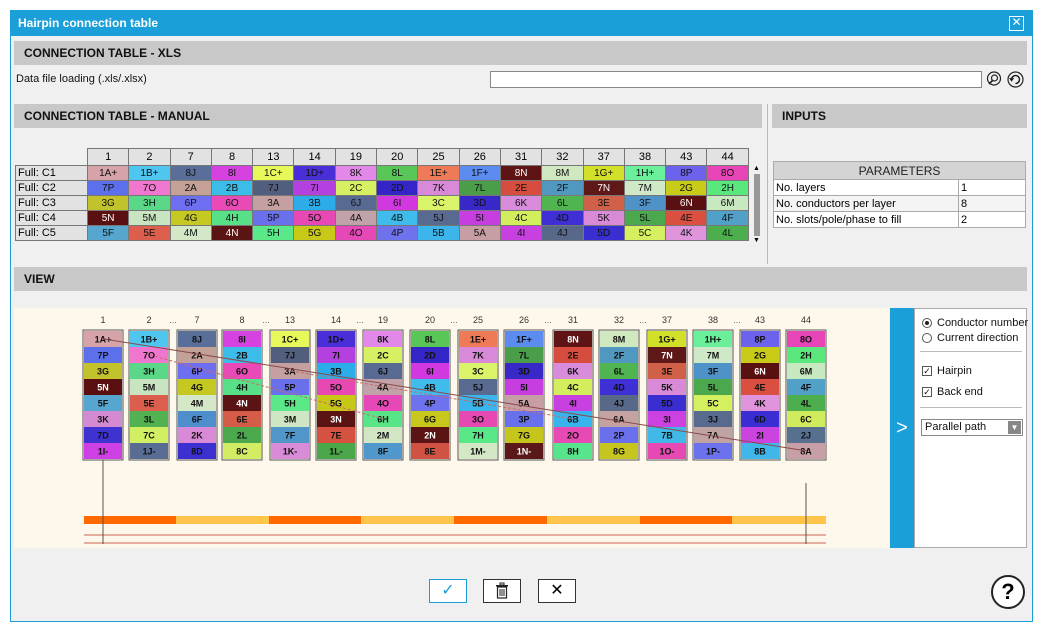 The image size is (1053, 630). Describe the element at coordinates (356, 218) in the screenshot. I see `table-cell: 4A` at that location.